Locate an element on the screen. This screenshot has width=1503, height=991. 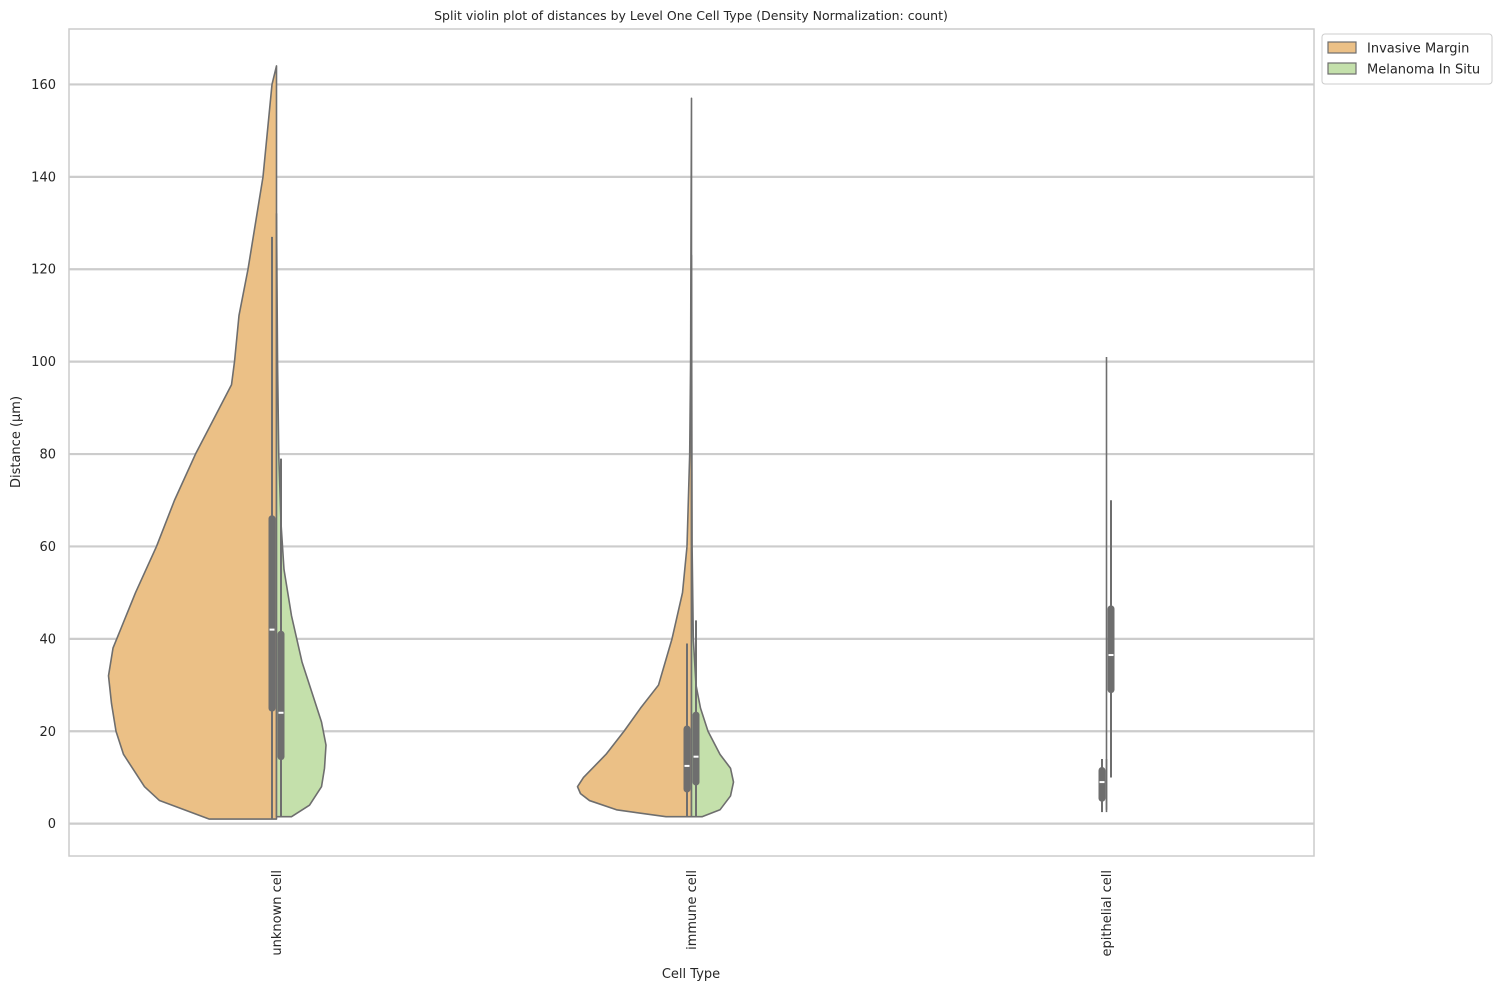
y-tick-label-80: 80 is located at coordinates (47, 455).